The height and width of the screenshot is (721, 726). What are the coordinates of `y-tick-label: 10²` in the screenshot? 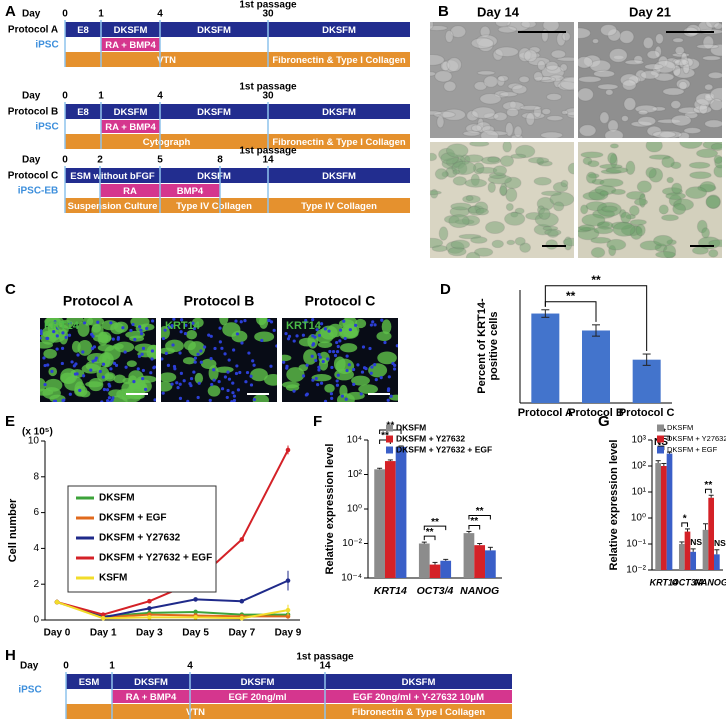 It's located at (355, 474).